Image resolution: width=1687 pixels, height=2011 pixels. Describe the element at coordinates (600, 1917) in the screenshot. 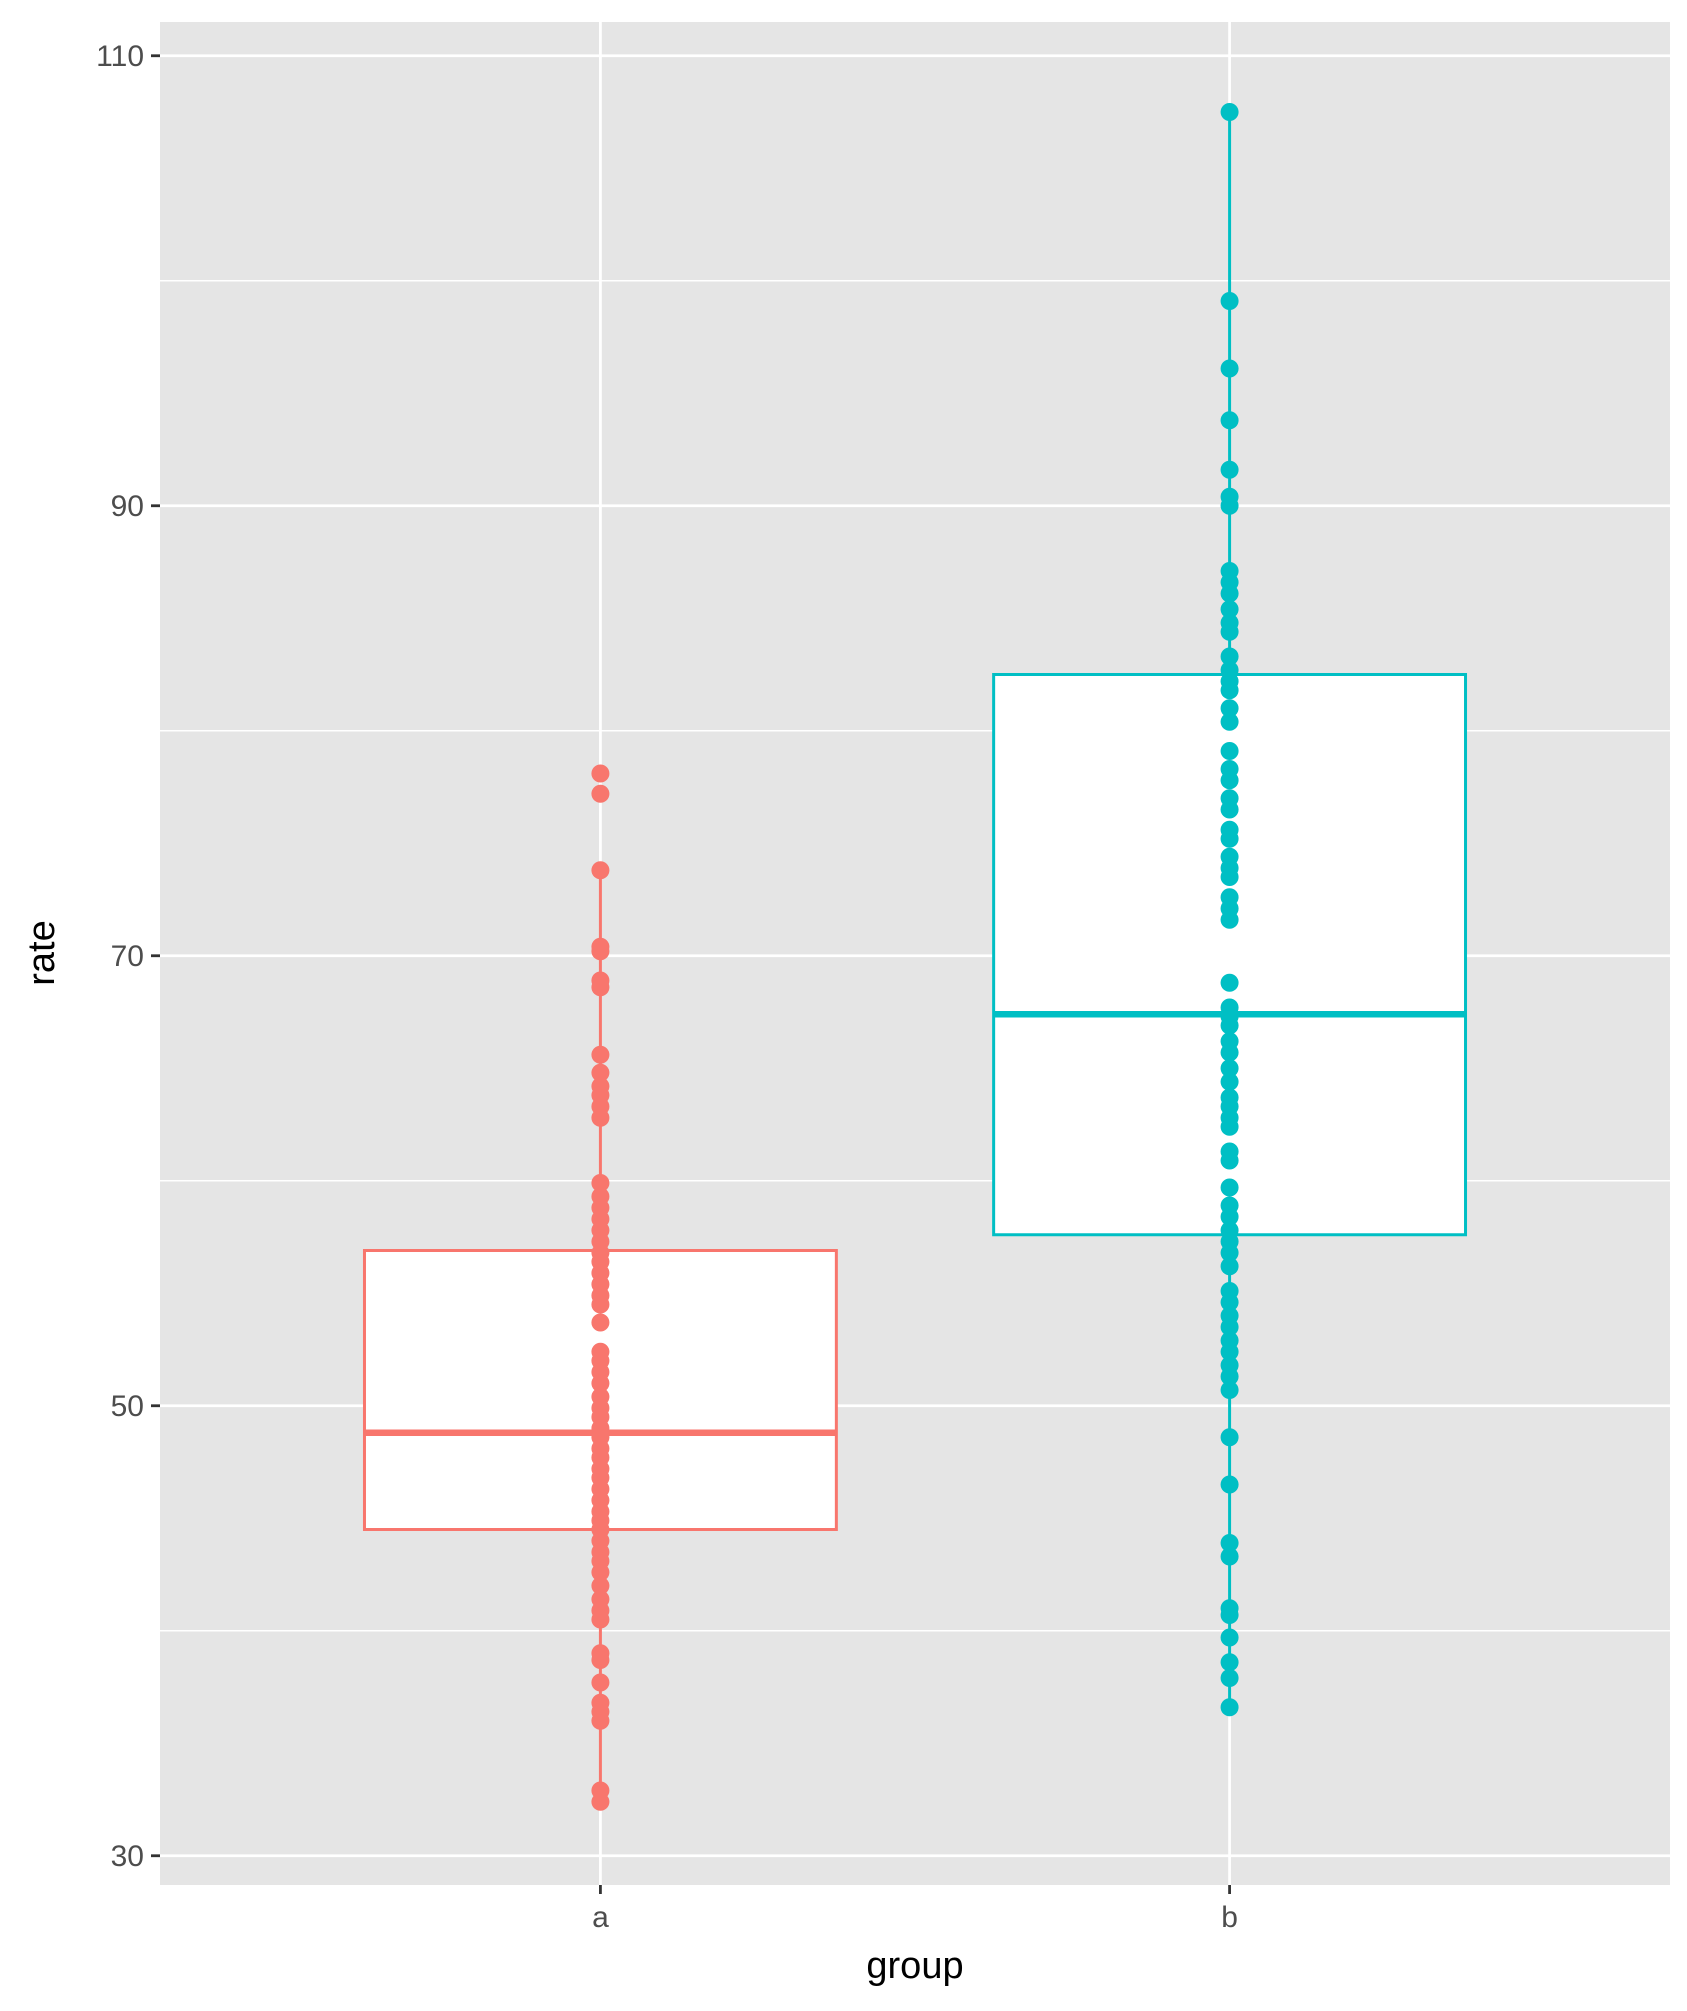

I see `x-tick-label: a` at that location.